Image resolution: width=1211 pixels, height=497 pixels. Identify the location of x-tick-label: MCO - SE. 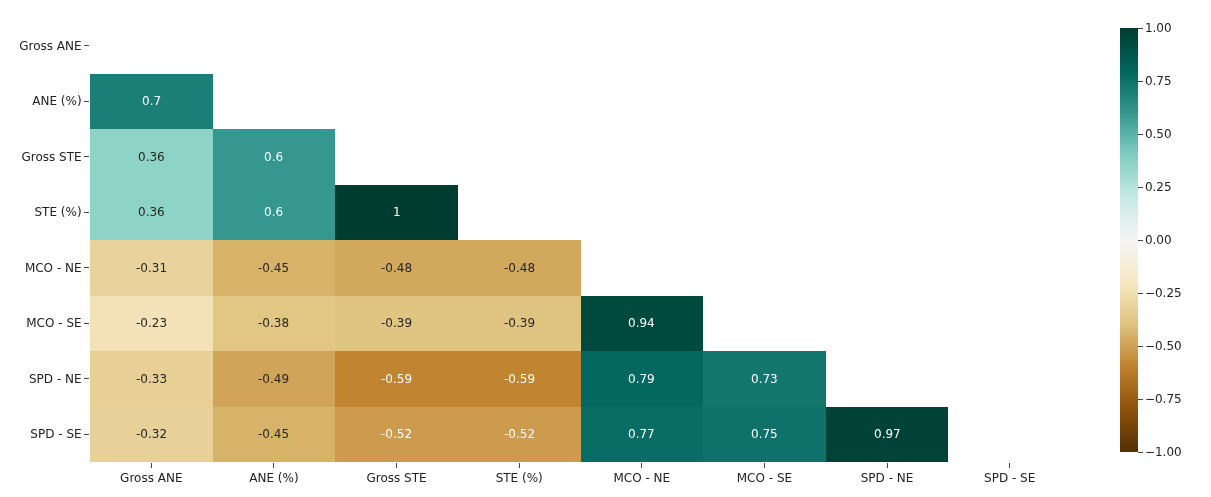
(764, 478).